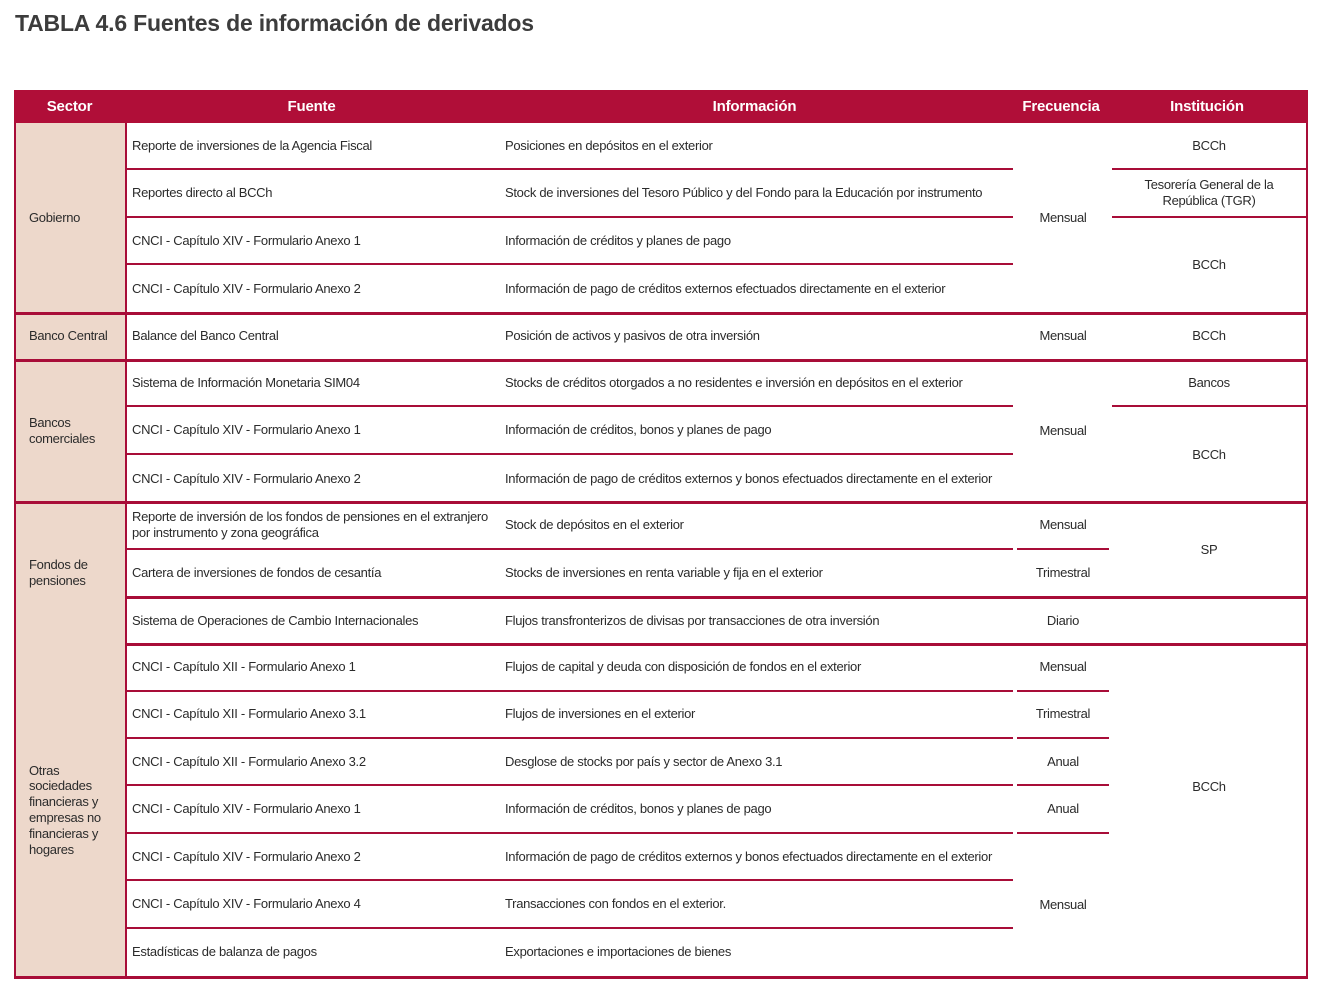 This screenshot has width=1322, height=1001. Describe the element at coordinates (246, 382) in the screenshot. I see `fuente-cell-label: Sistema de Información Monetaria SIM04` at that location.